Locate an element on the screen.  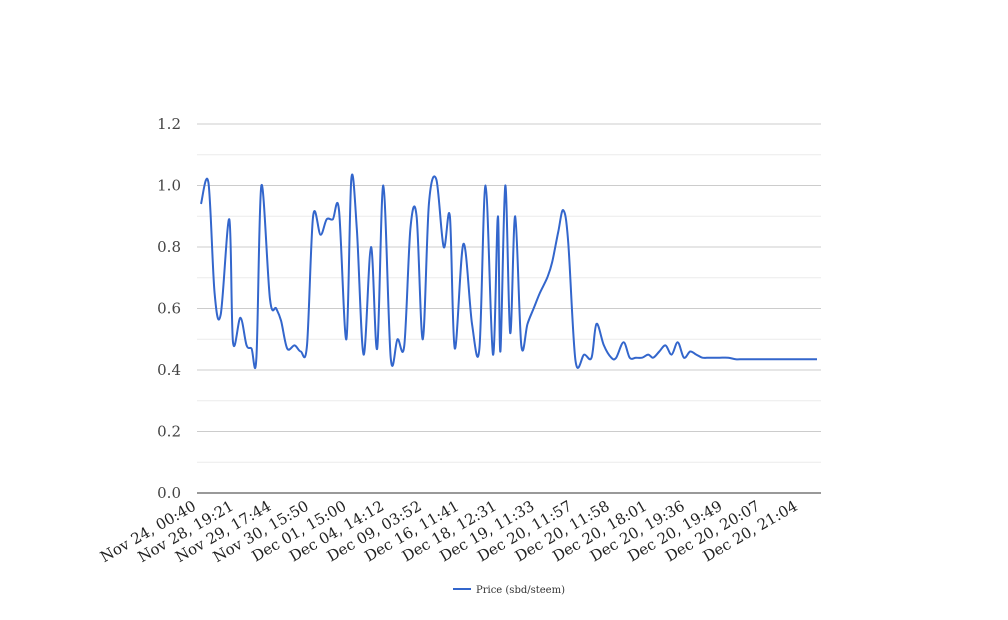
y-tick-label: 0.6 is located at coordinates (169, 309).